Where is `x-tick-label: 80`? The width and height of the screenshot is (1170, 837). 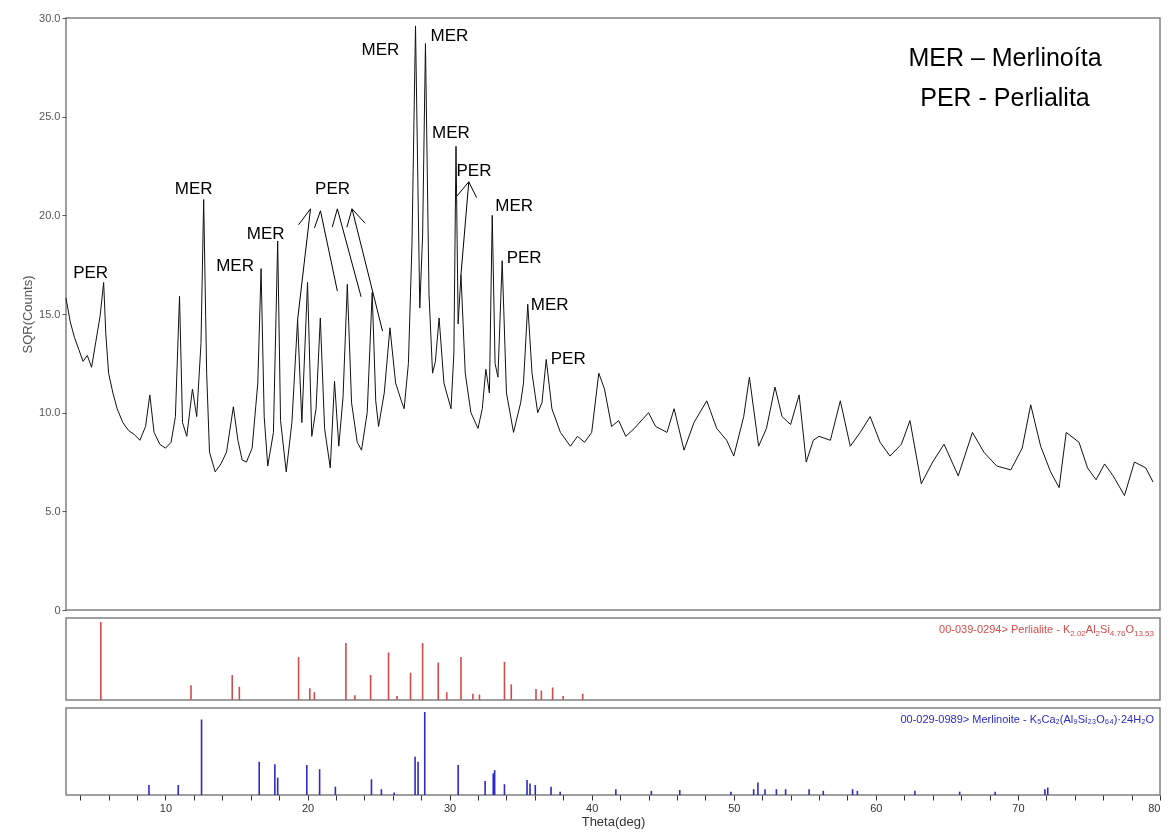
x-tick-label: 80 is located at coordinates (1154, 807).